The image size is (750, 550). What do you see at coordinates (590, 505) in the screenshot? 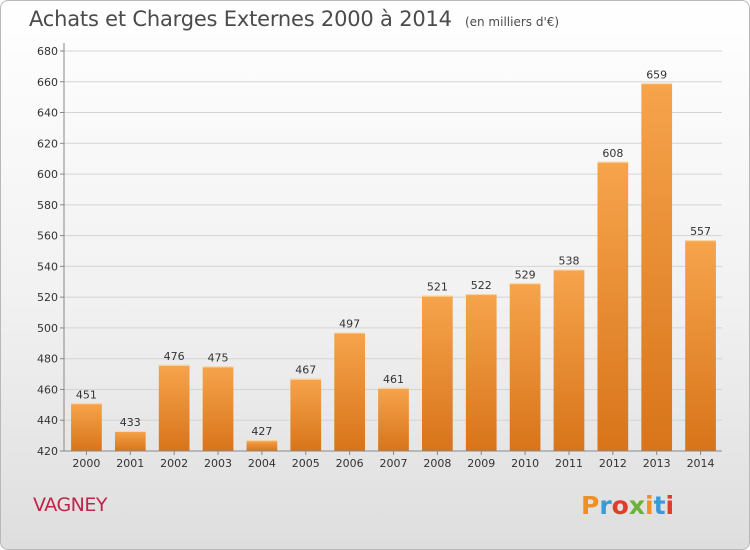
I see `logo-letter: P` at bounding box center [590, 505].